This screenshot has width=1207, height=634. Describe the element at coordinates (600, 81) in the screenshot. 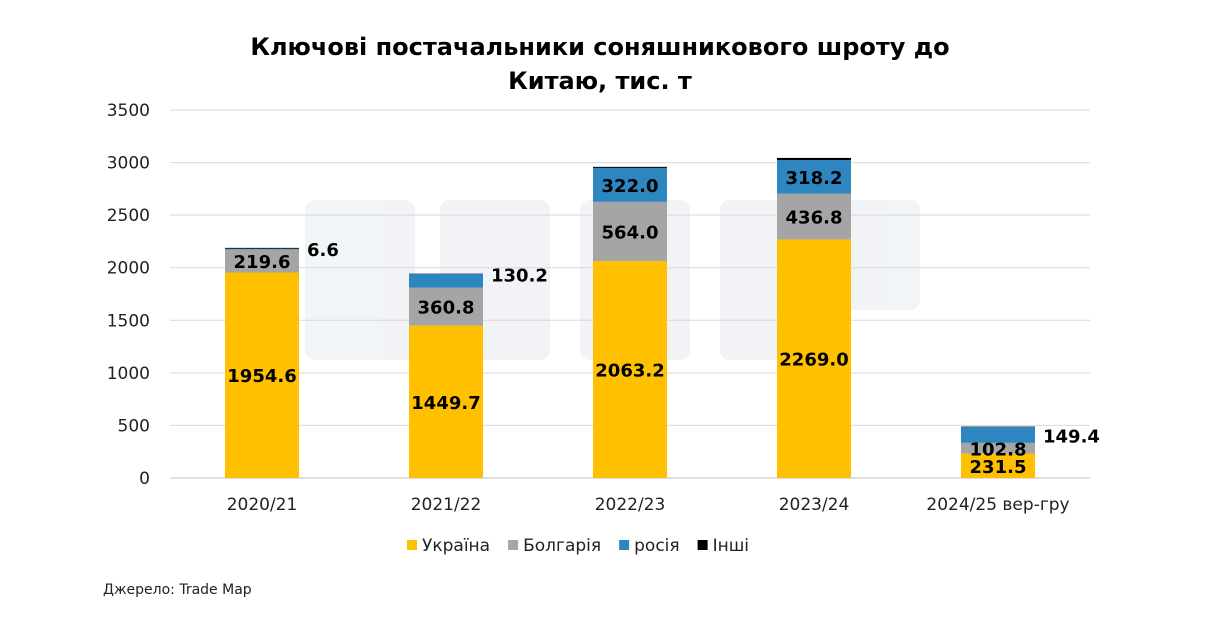

I see `chart-title-line-2: Китаю, тис. т` at that location.